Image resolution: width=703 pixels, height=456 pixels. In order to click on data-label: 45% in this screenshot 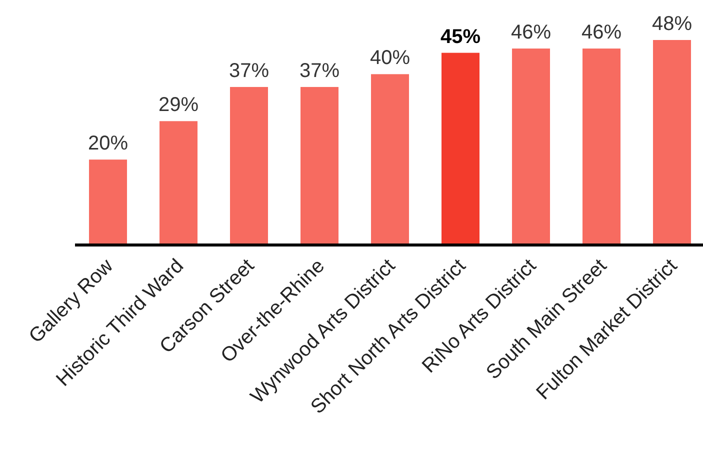, I will do `click(460, 37)`.